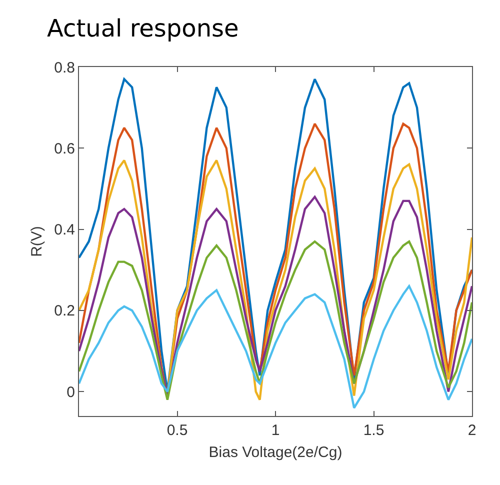 The height and width of the screenshot is (485, 500). Describe the element at coordinates (472, 430) in the screenshot. I see `x-tick-label: 2` at that location.